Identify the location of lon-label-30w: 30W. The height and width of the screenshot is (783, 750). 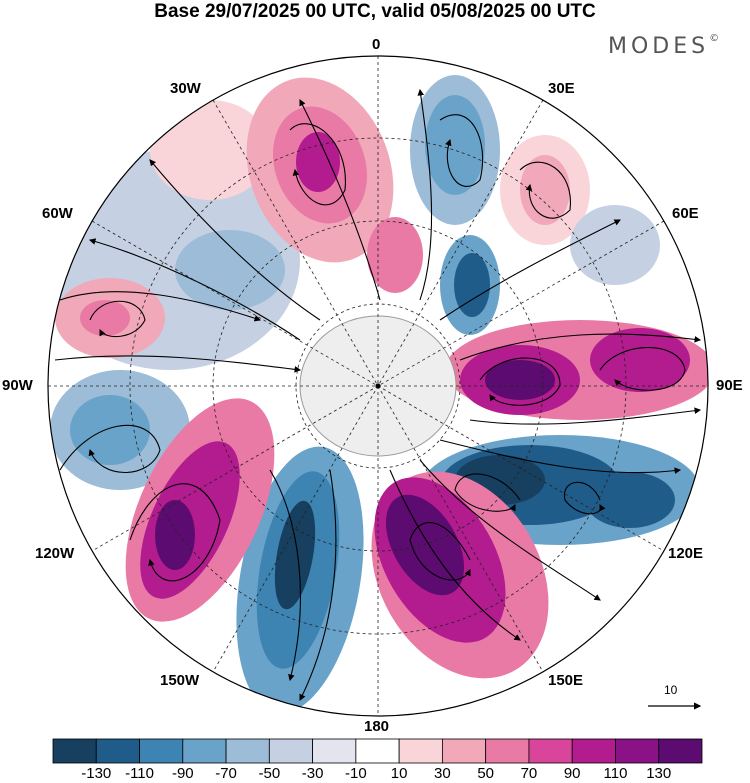
(185, 88).